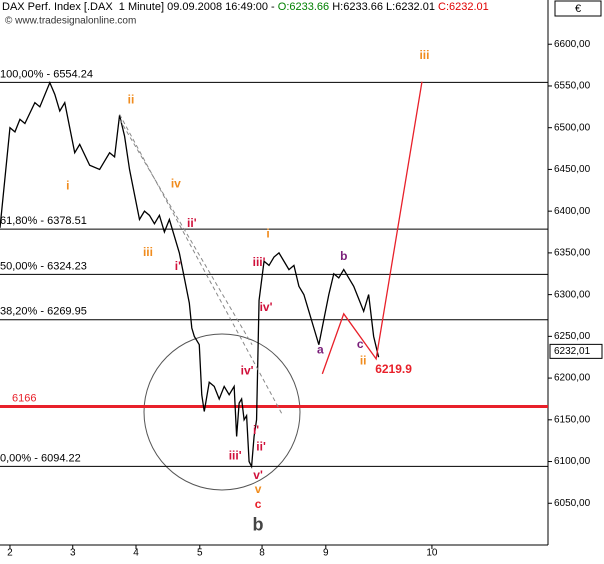 This screenshot has width=604, height=564. I want to click on currency: €, so click(578, 9).